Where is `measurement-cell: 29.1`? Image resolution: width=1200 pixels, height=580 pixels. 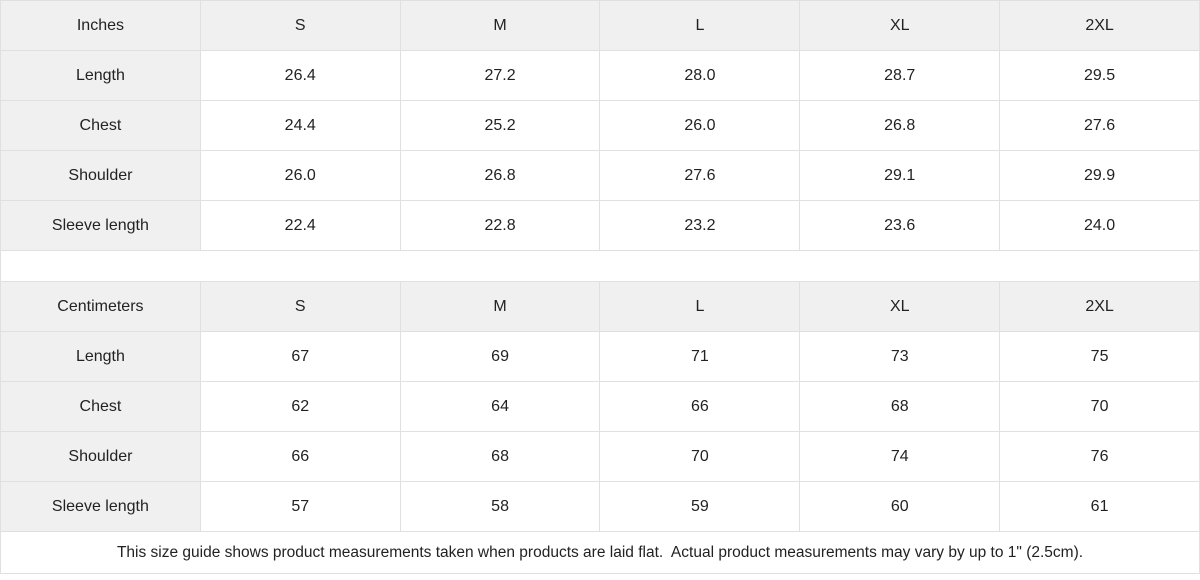 measurement-cell: 29.1 is located at coordinates (900, 175).